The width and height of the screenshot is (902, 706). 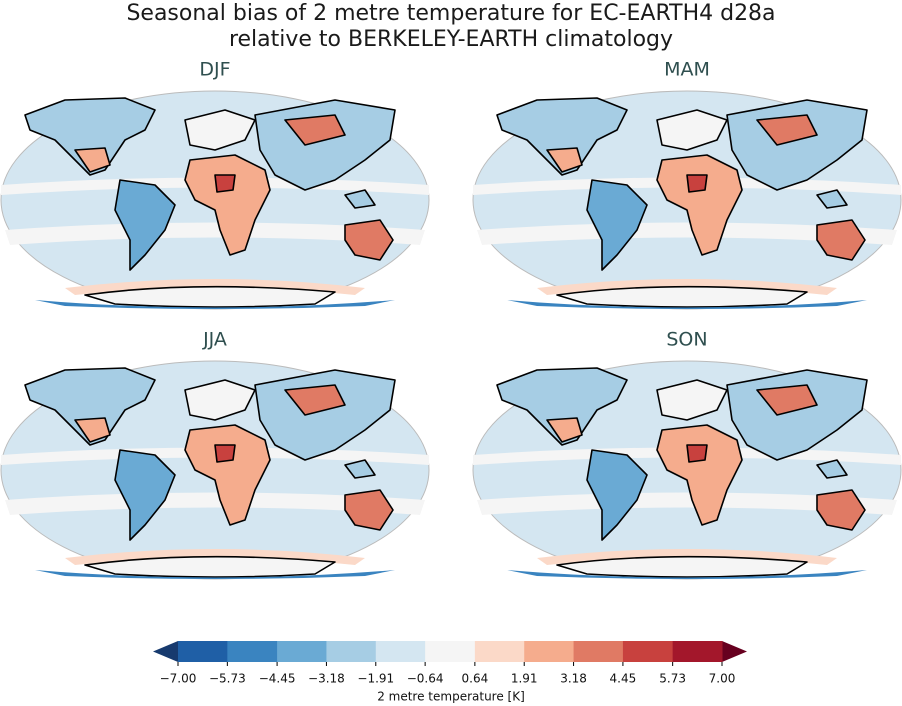 What do you see at coordinates (475, 679) in the screenshot?
I see `colorbar-tick-label: 0.64` at bounding box center [475, 679].